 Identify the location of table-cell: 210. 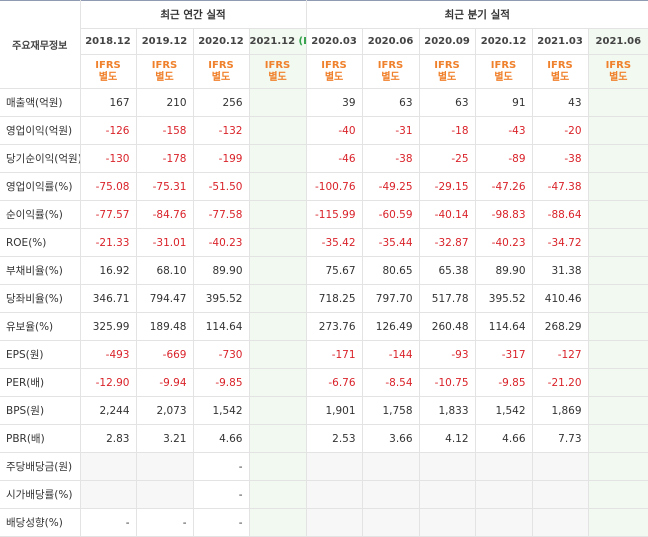
(164, 102).